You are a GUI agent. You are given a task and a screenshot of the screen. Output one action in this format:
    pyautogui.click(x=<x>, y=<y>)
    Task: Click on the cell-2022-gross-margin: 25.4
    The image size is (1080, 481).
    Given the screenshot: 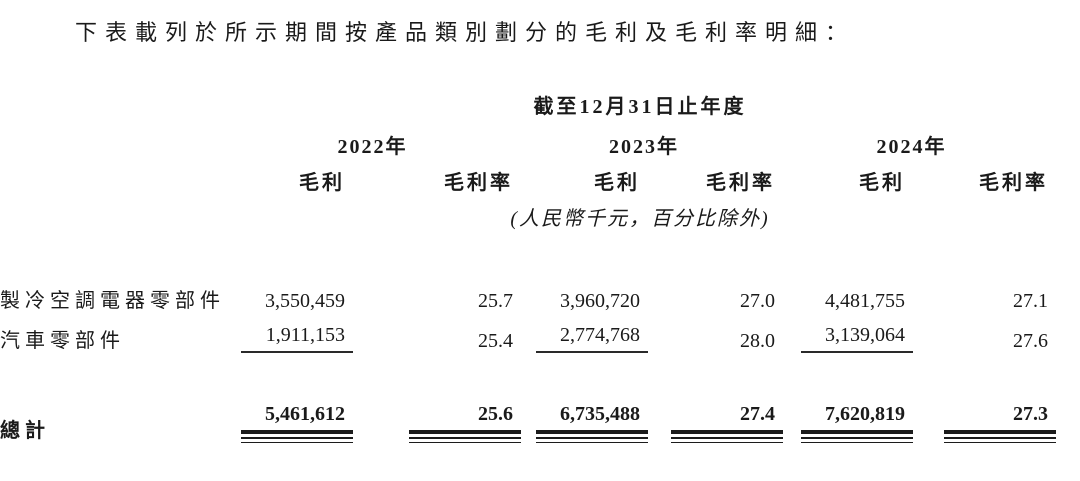 What is the action you would take?
    pyautogui.click(x=495, y=341)
    